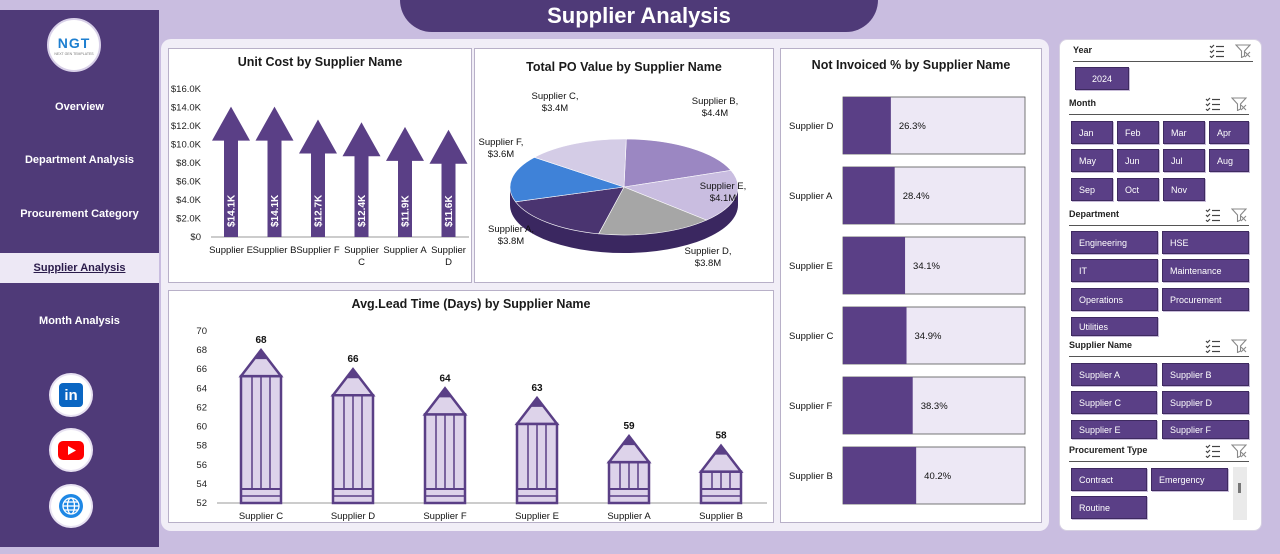 The width and height of the screenshot is (1280, 554). I want to click on data-label: $14.1K, so click(232, 210).